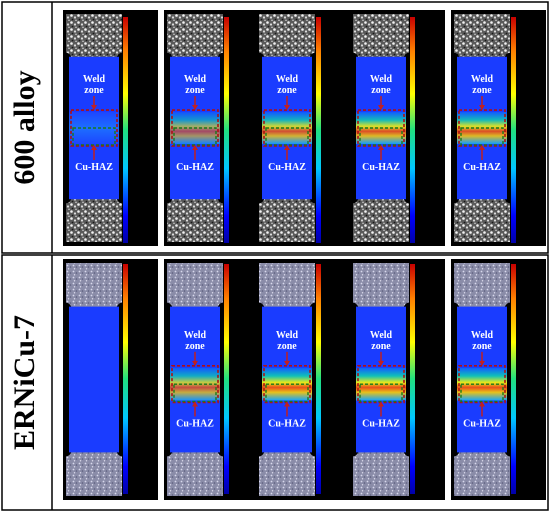  What do you see at coordinates (427, 417) in the screenshot?
I see `colorbar-tick-label: 0.046` at bounding box center [427, 417].